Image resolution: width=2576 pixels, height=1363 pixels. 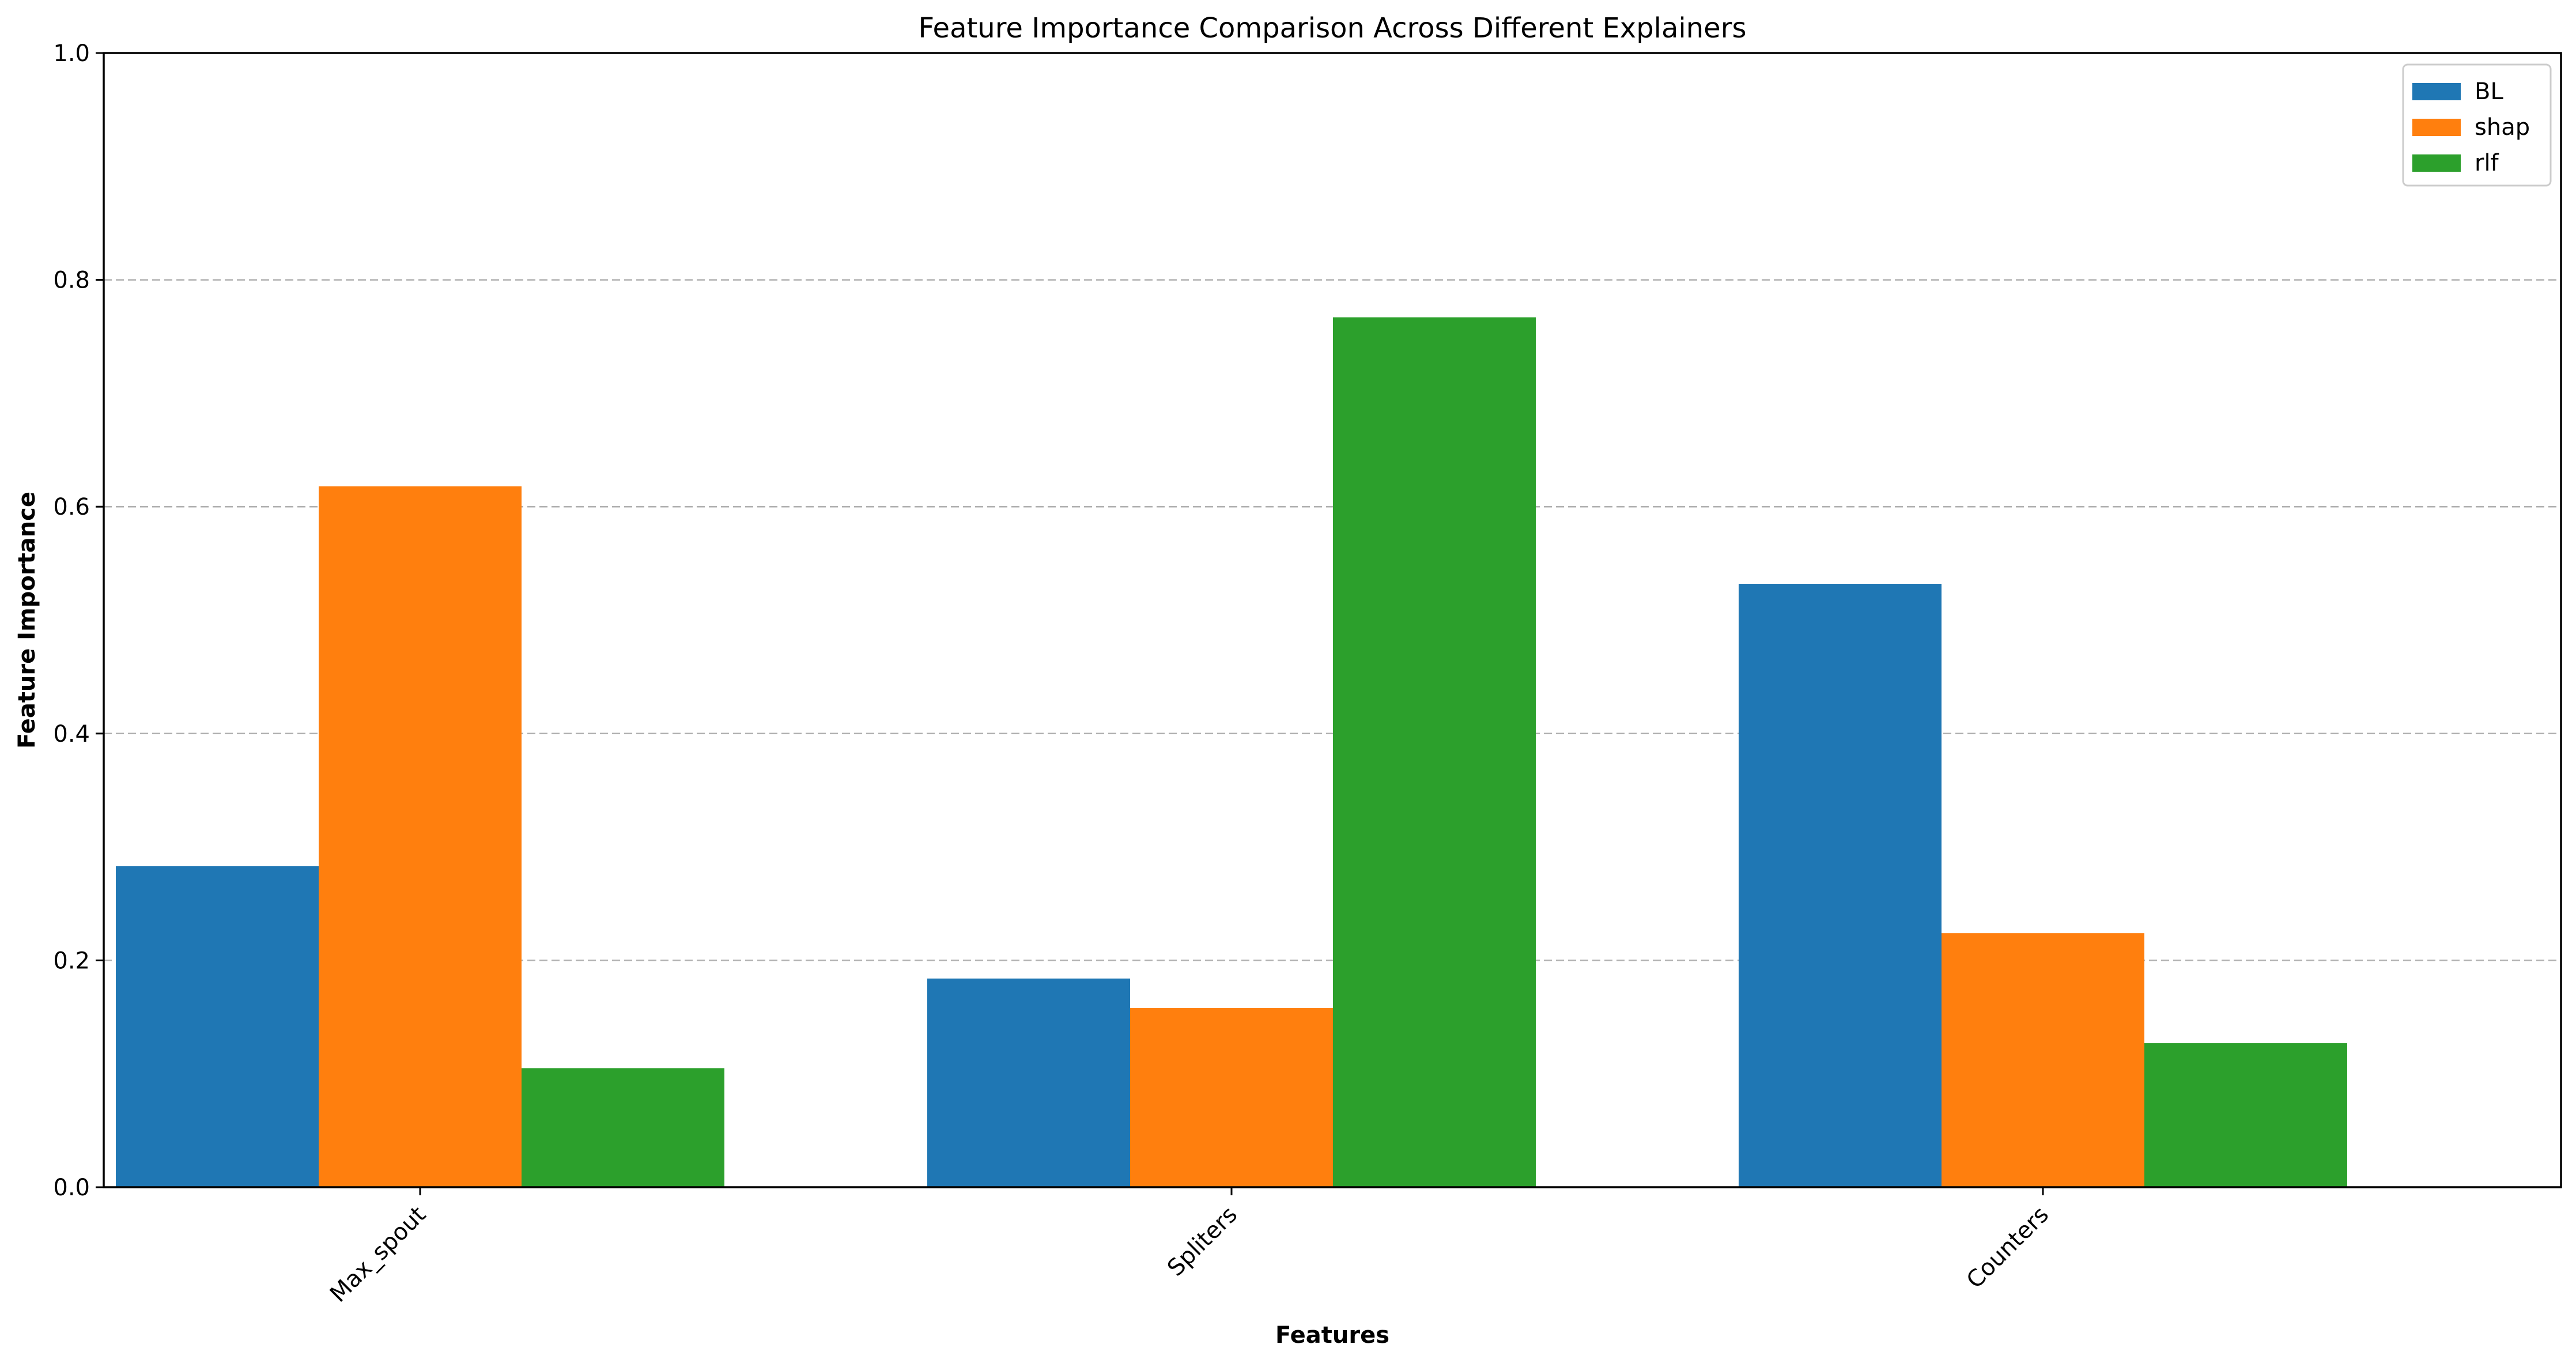 What do you see at coordinates (2436, 127) in the screenshot?
I see `legend-swatch-shap` at bounding box center [2436, 127].